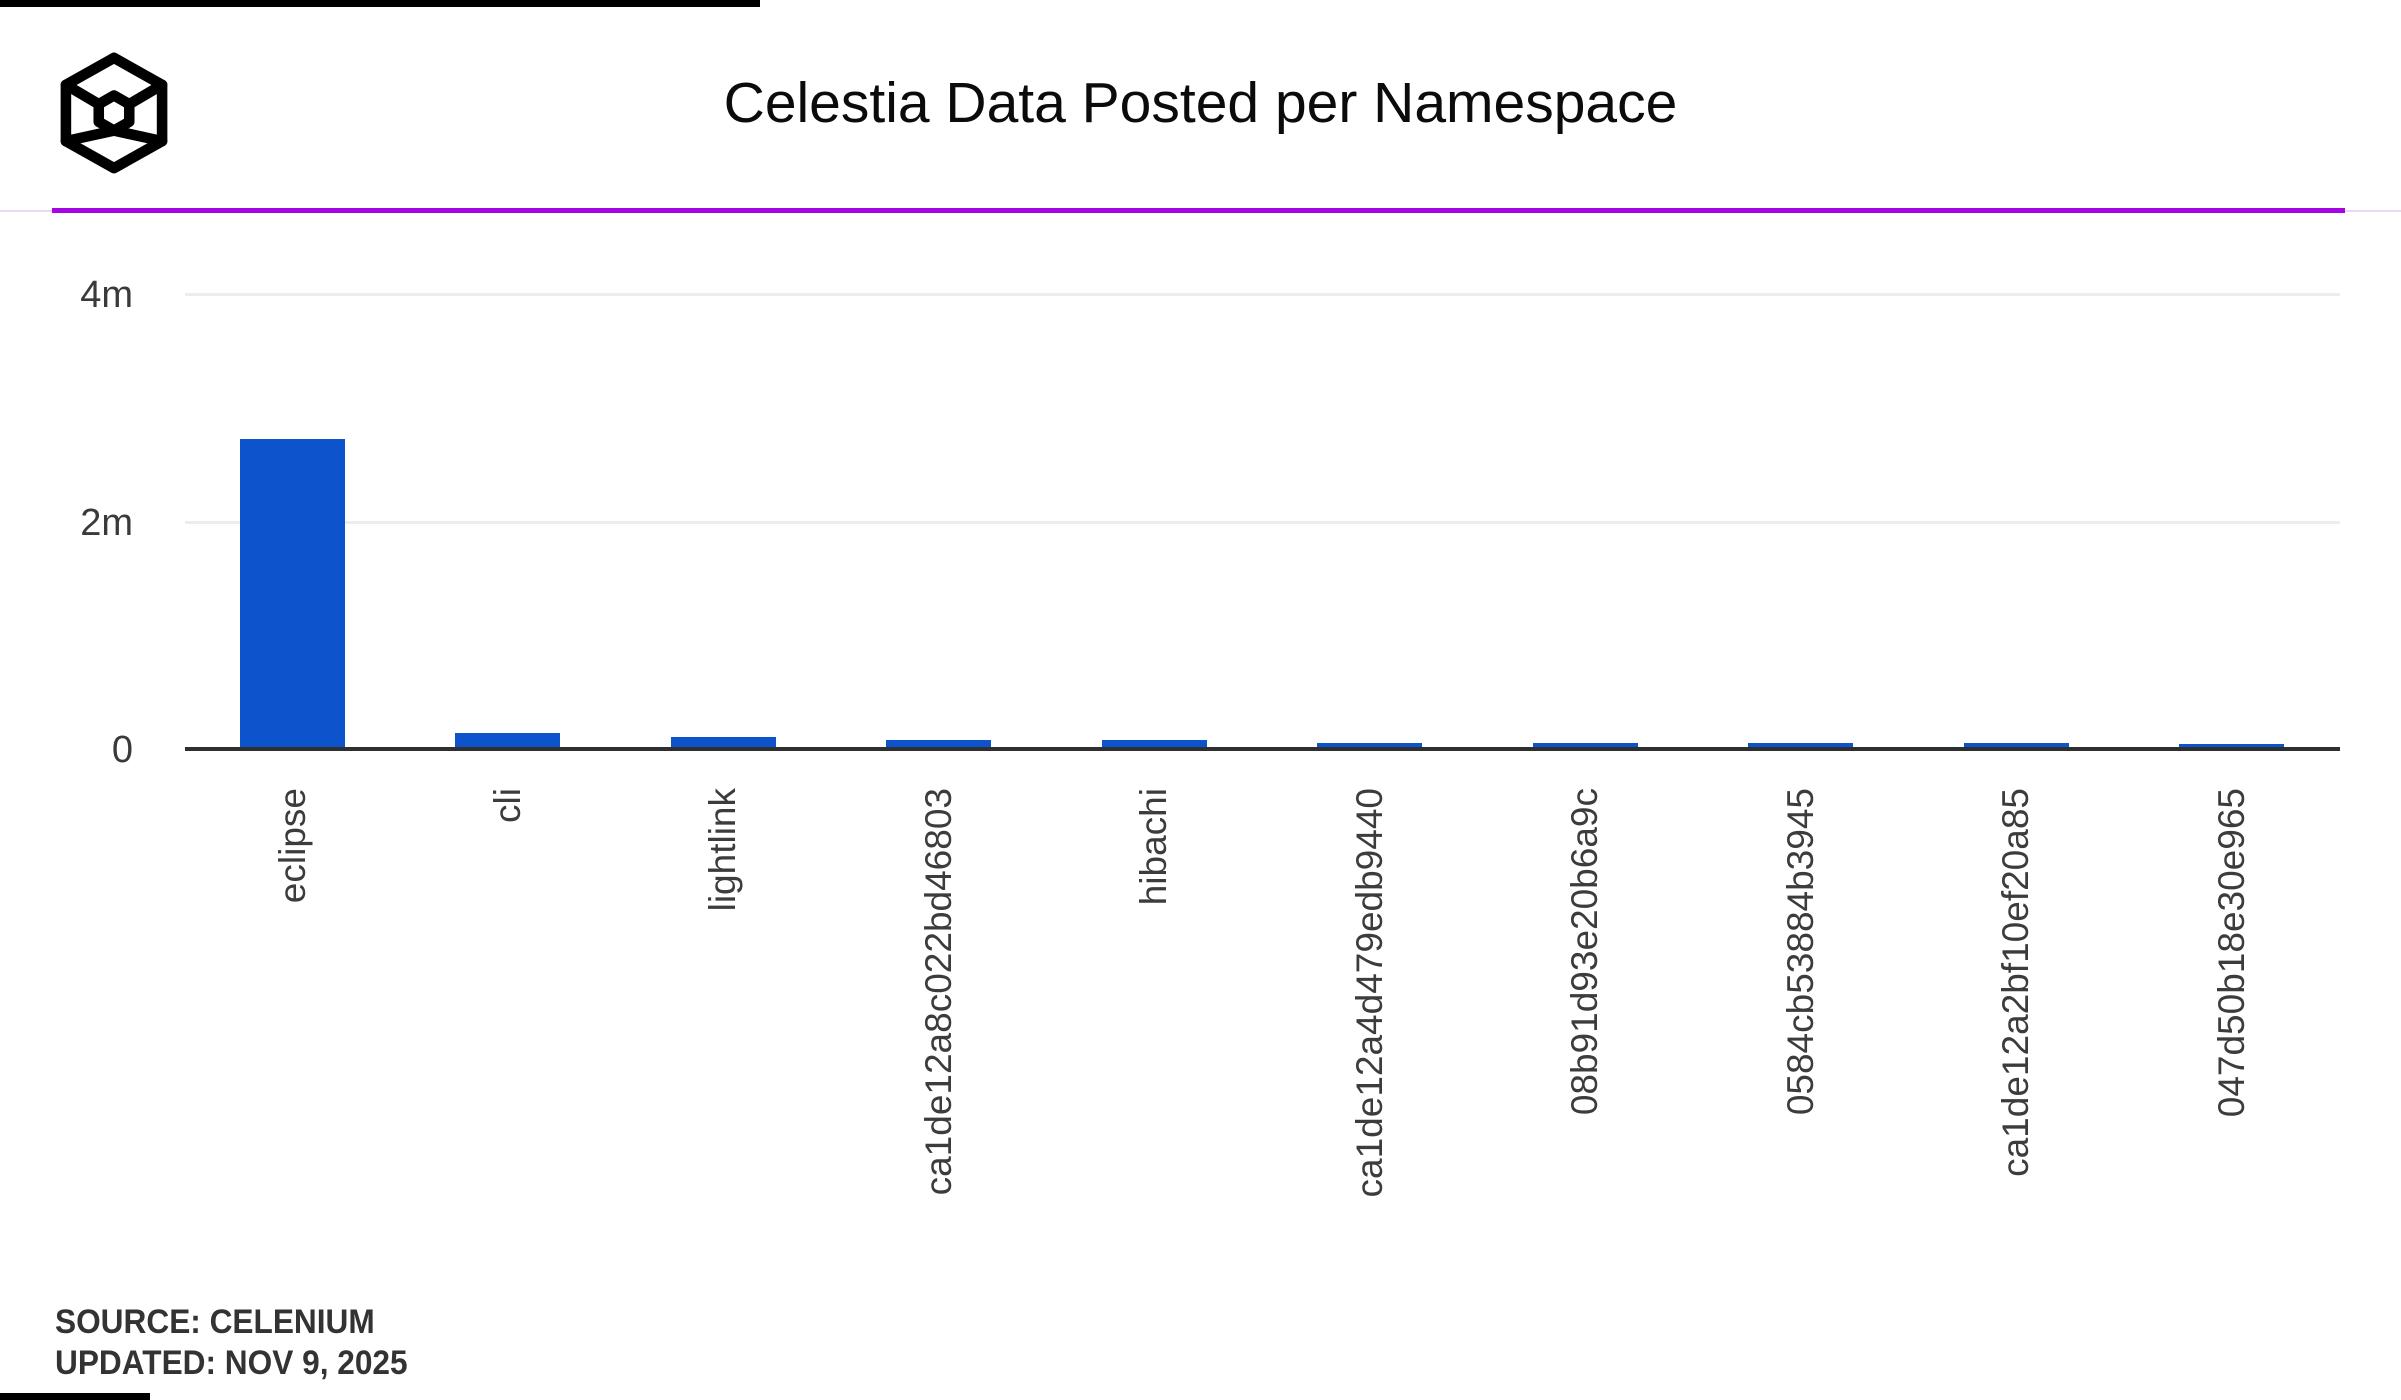 The image size is (2401, 1400). Describe the element at coordinates (1154, 847) in the screenshot. I see `x-axis-label: hibachi` at that location.